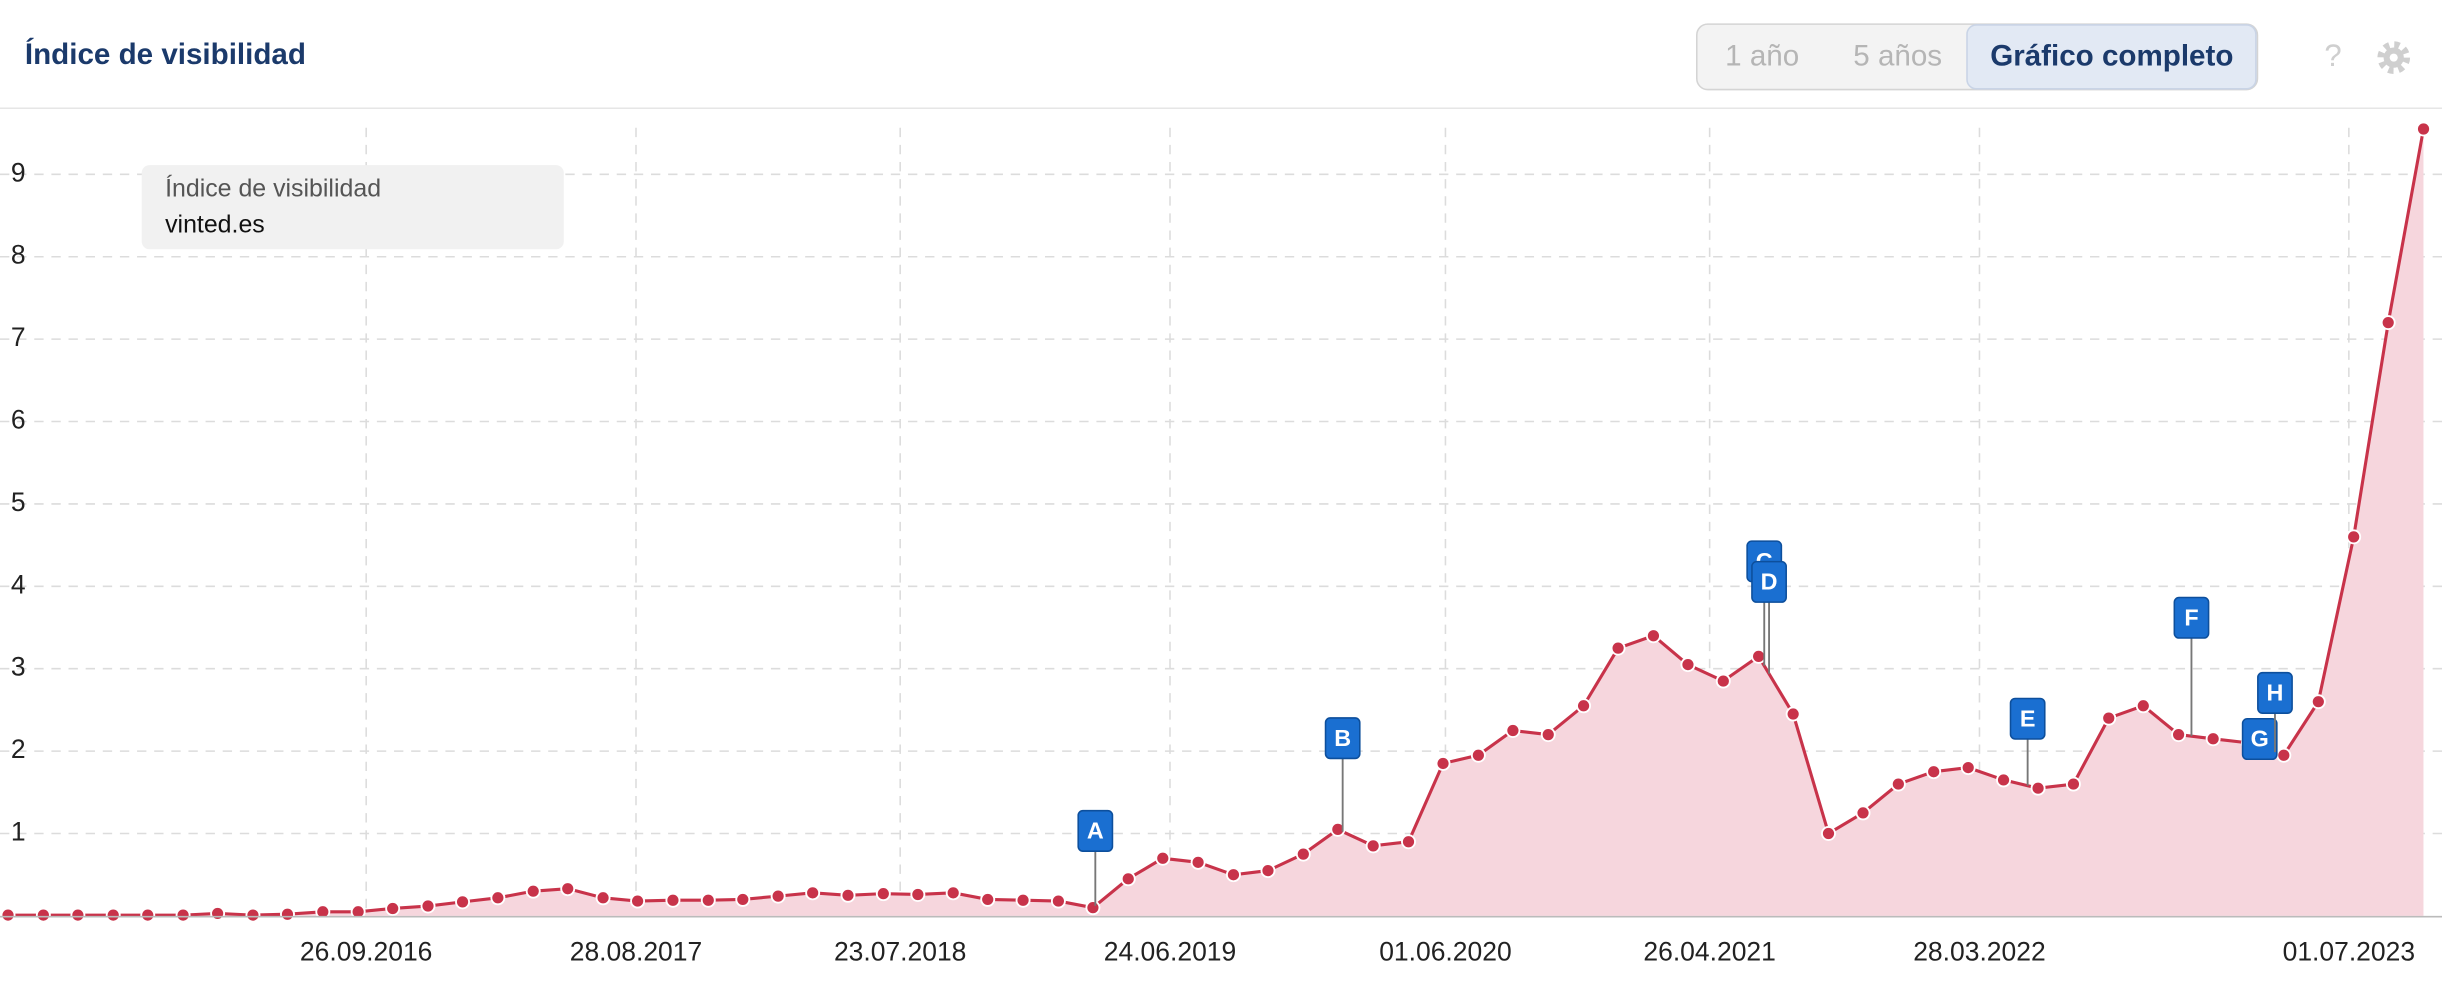  Describe the element at coordinates (18, 749) in the screenshot. I see `y-tick-label: 2` at that location.